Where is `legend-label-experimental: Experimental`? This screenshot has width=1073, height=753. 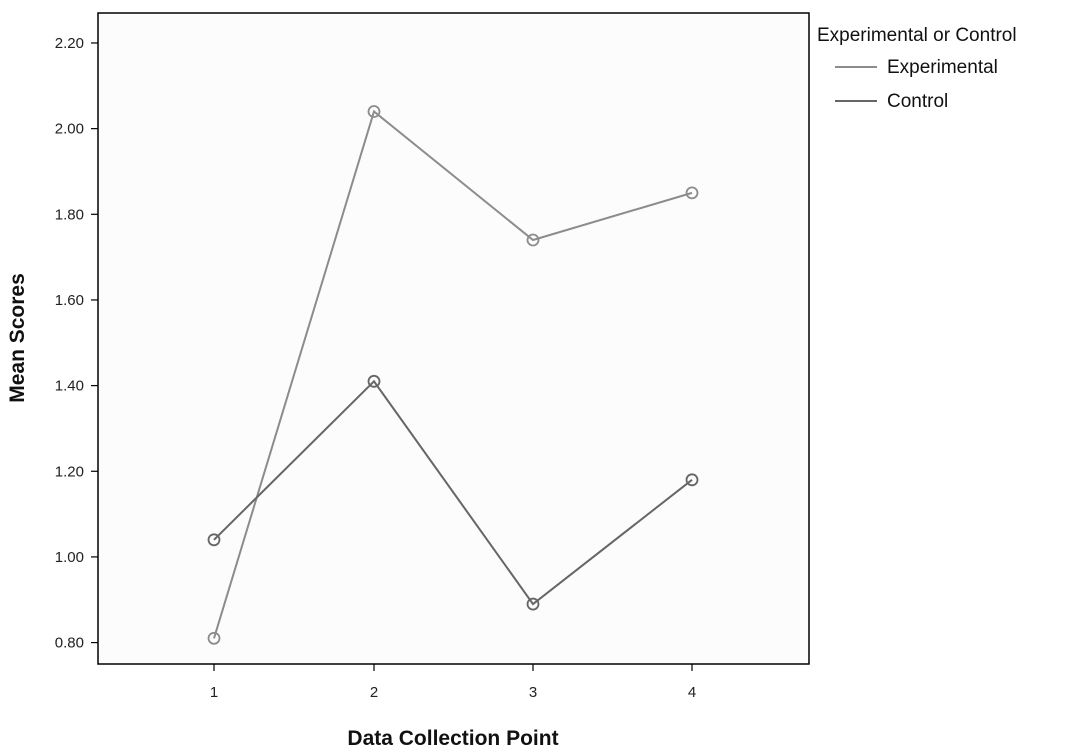 legend-label-experimental: Experimental is located at coordinates (942, 67).